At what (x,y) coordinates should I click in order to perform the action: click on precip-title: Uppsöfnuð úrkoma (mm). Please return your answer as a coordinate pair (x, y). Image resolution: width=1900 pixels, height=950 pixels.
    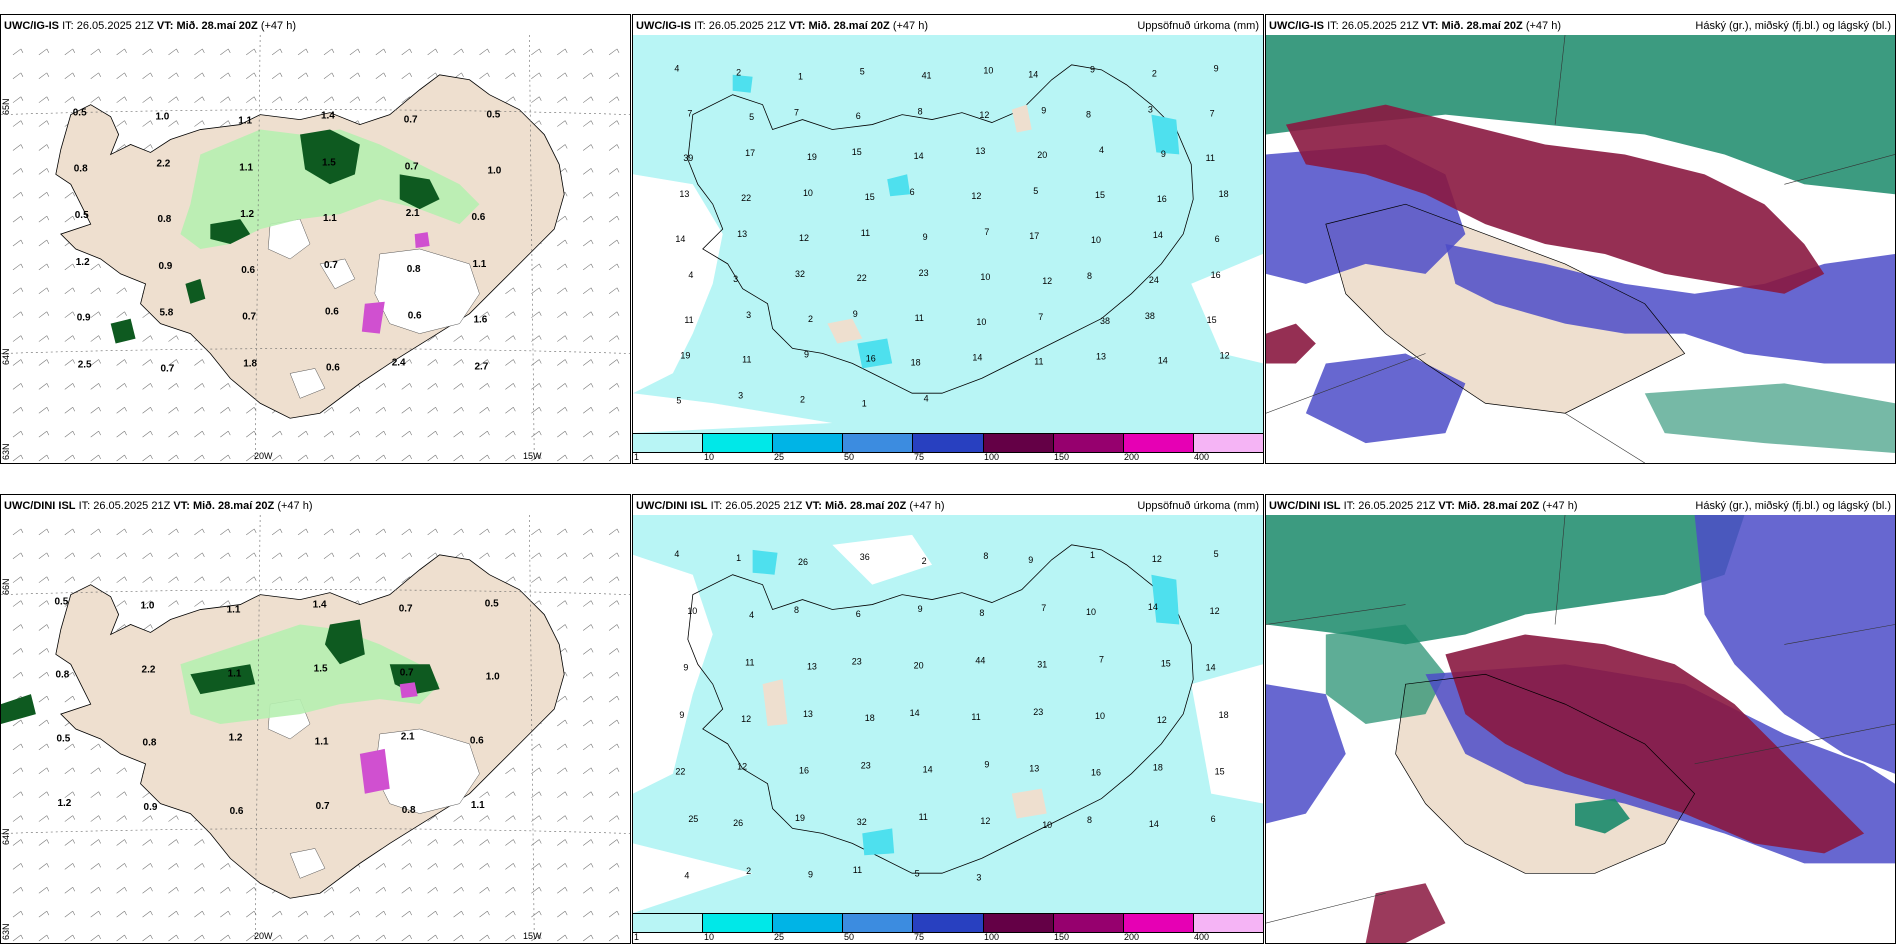
    Looking at the image, I should click on (1198, 26).